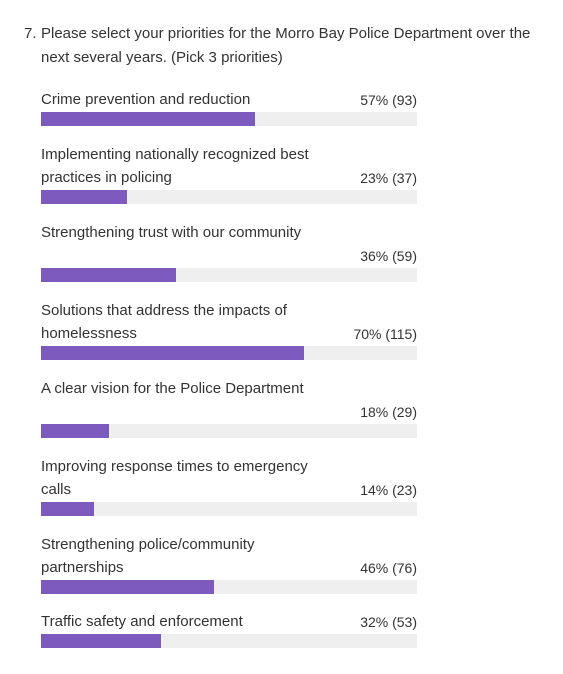 This screenshot has width=563, height=674. I want to click on option-label: Strengthening trust with our community, so click(171, 232).